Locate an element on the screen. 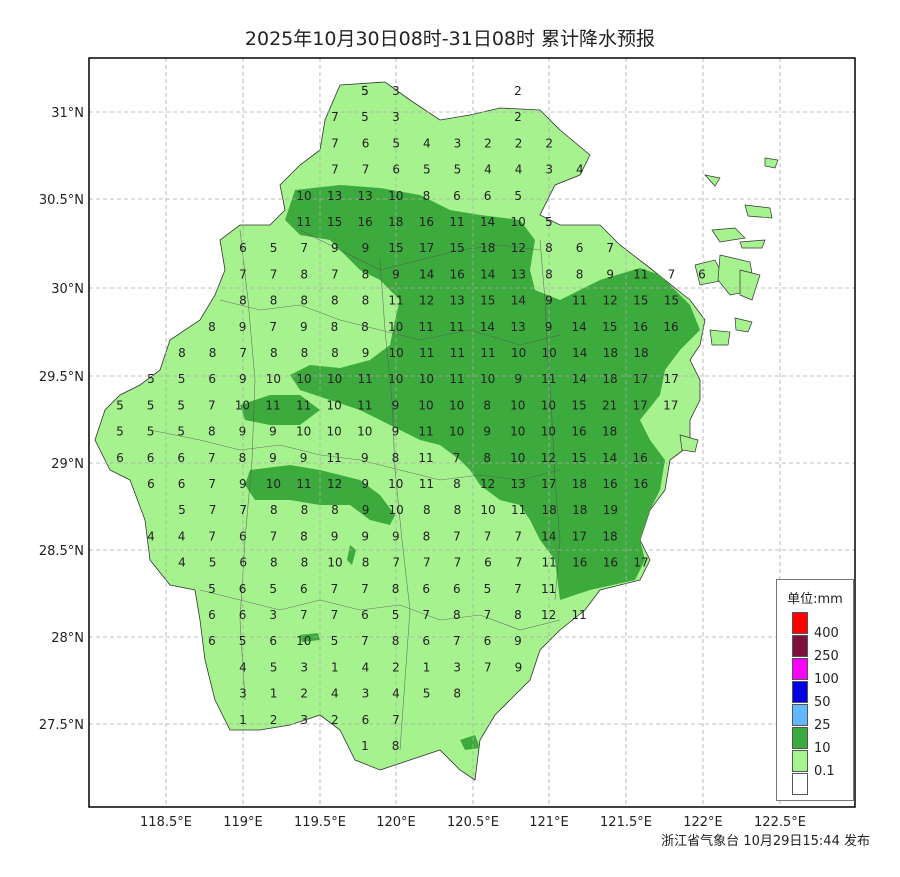  grid-value: 15 is located at coordinates (578, 405).